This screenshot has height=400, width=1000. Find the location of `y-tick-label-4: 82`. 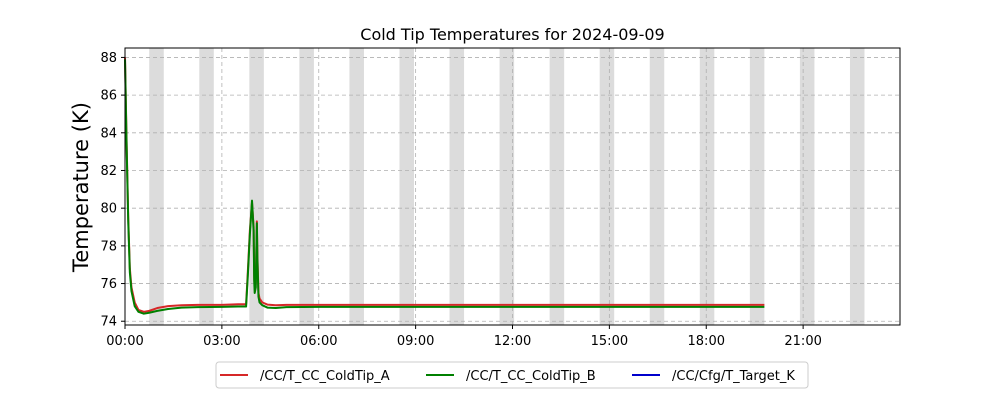

y-tick-label-4: 82 is located at coordinates (108, 171).